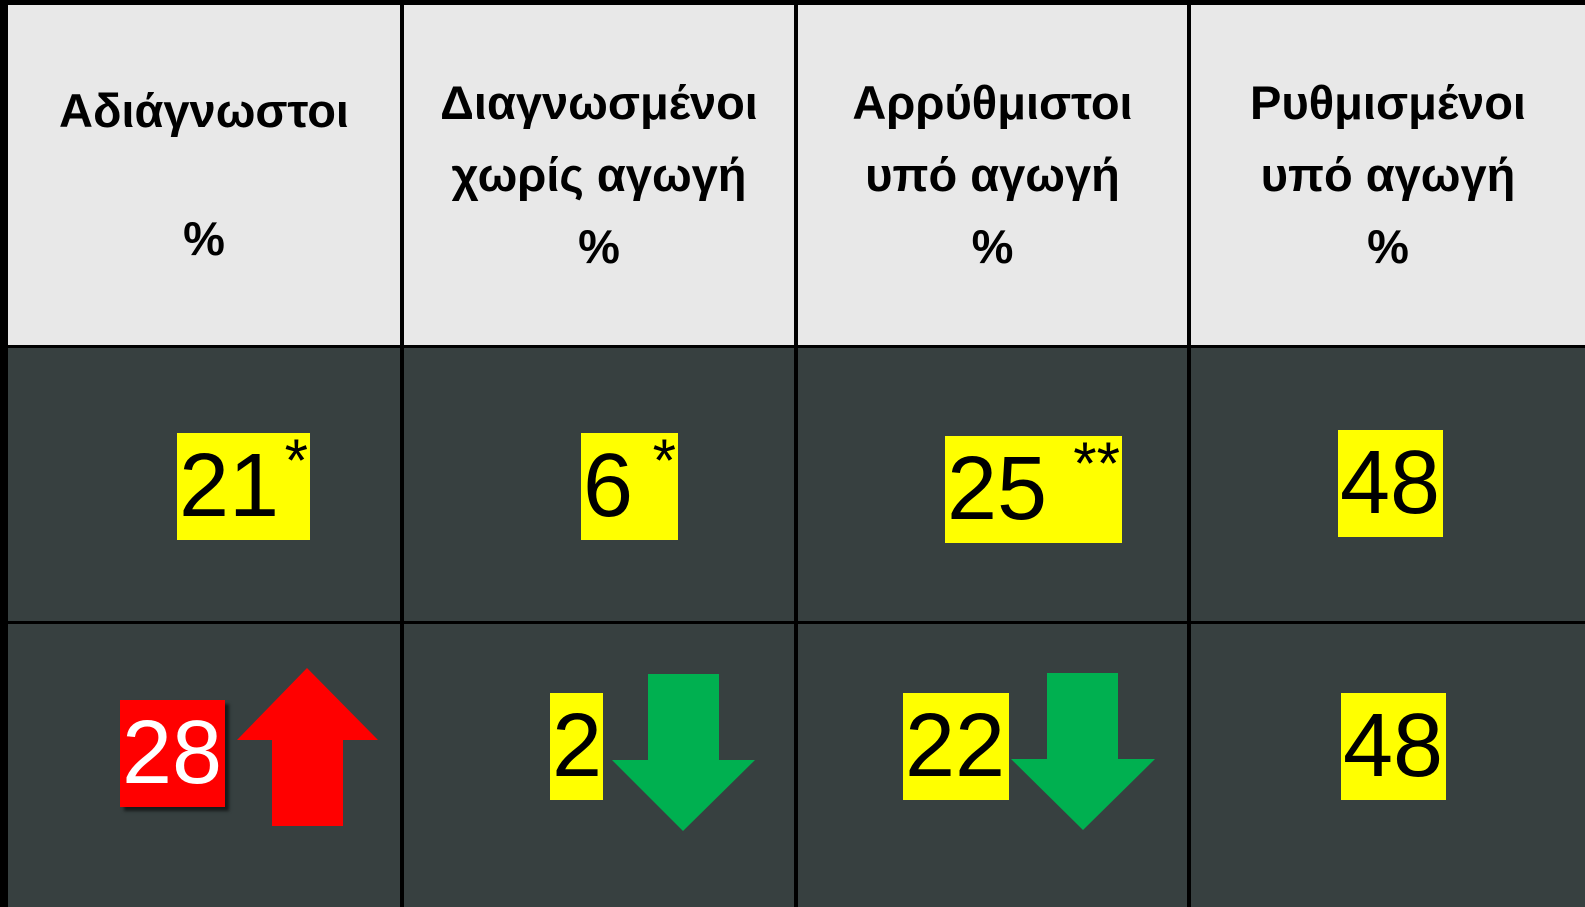  I want to click on header-line: Ρυθμισμένοι, so click(1388, 102).